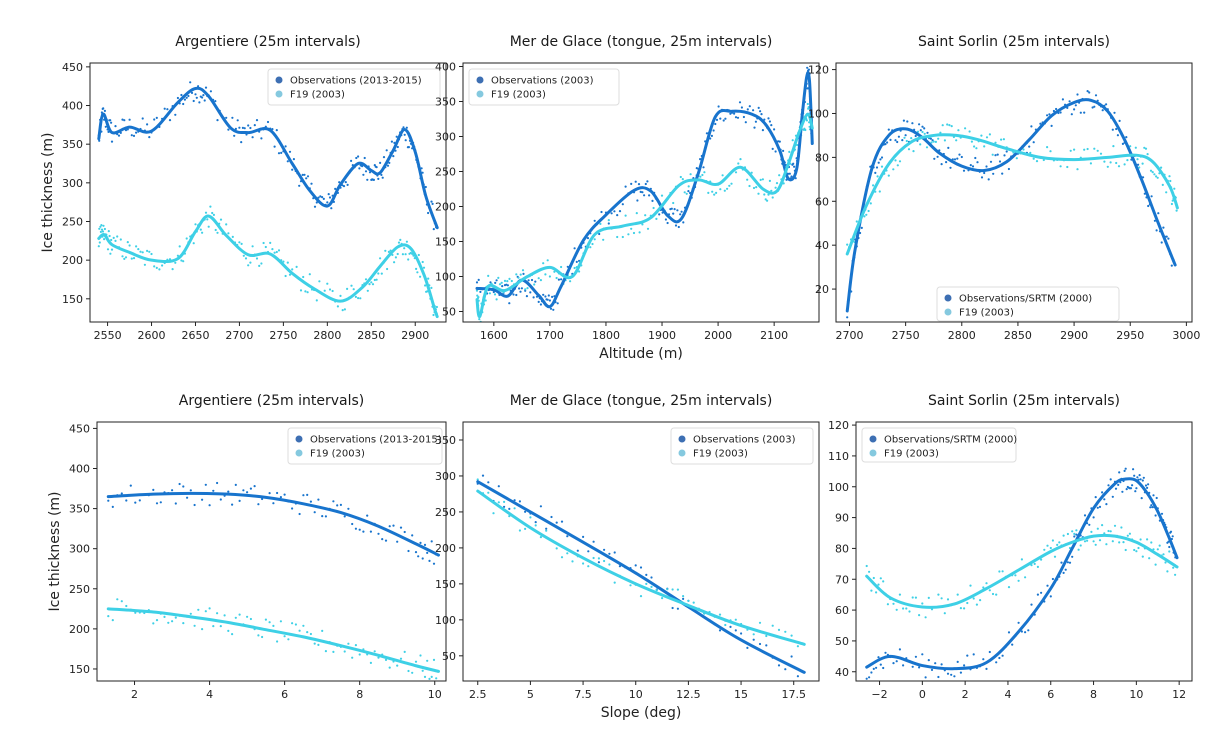 Image resolution: width=1232 pixels, height=754 pixels. I want to click on x-tick-label: 15, so click(741, 694).